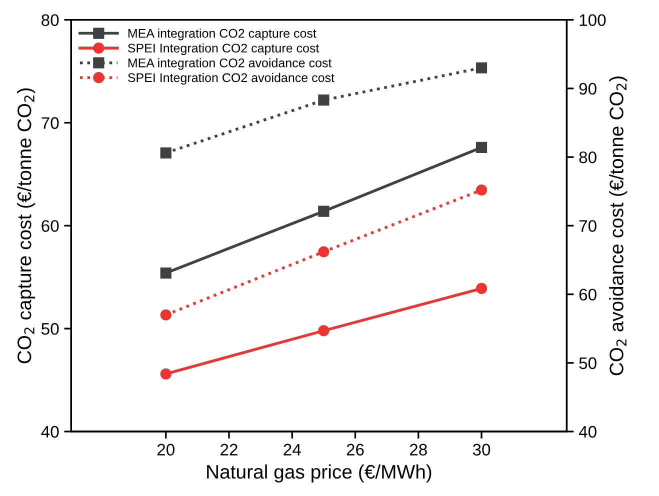 The height and width of the screenshot is (496, 659). What do you see at coordinates (292, 450) in the screenshot?
I see `x-tick-label: 24` at bounding box center [292, 450].